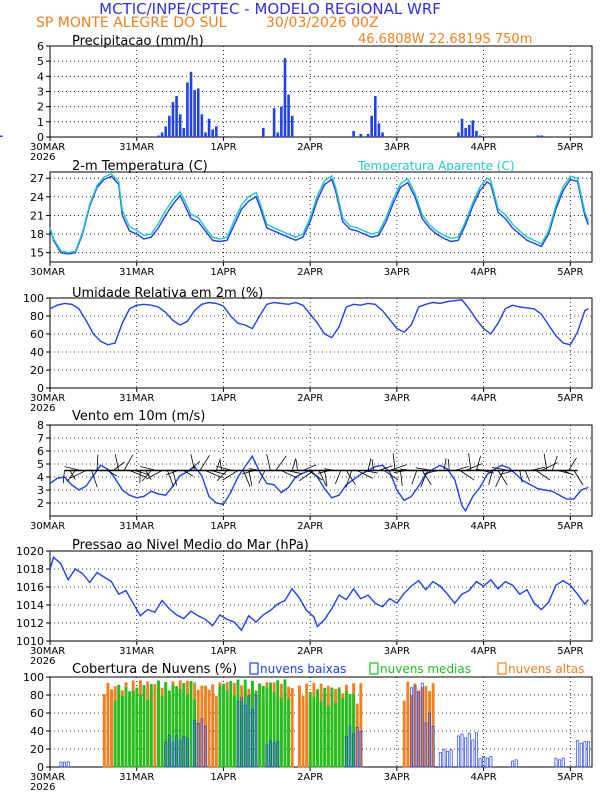  Describe the element at coordinates (40, 46) in the screenshot. I see `y-tick-label: 6` at that location.